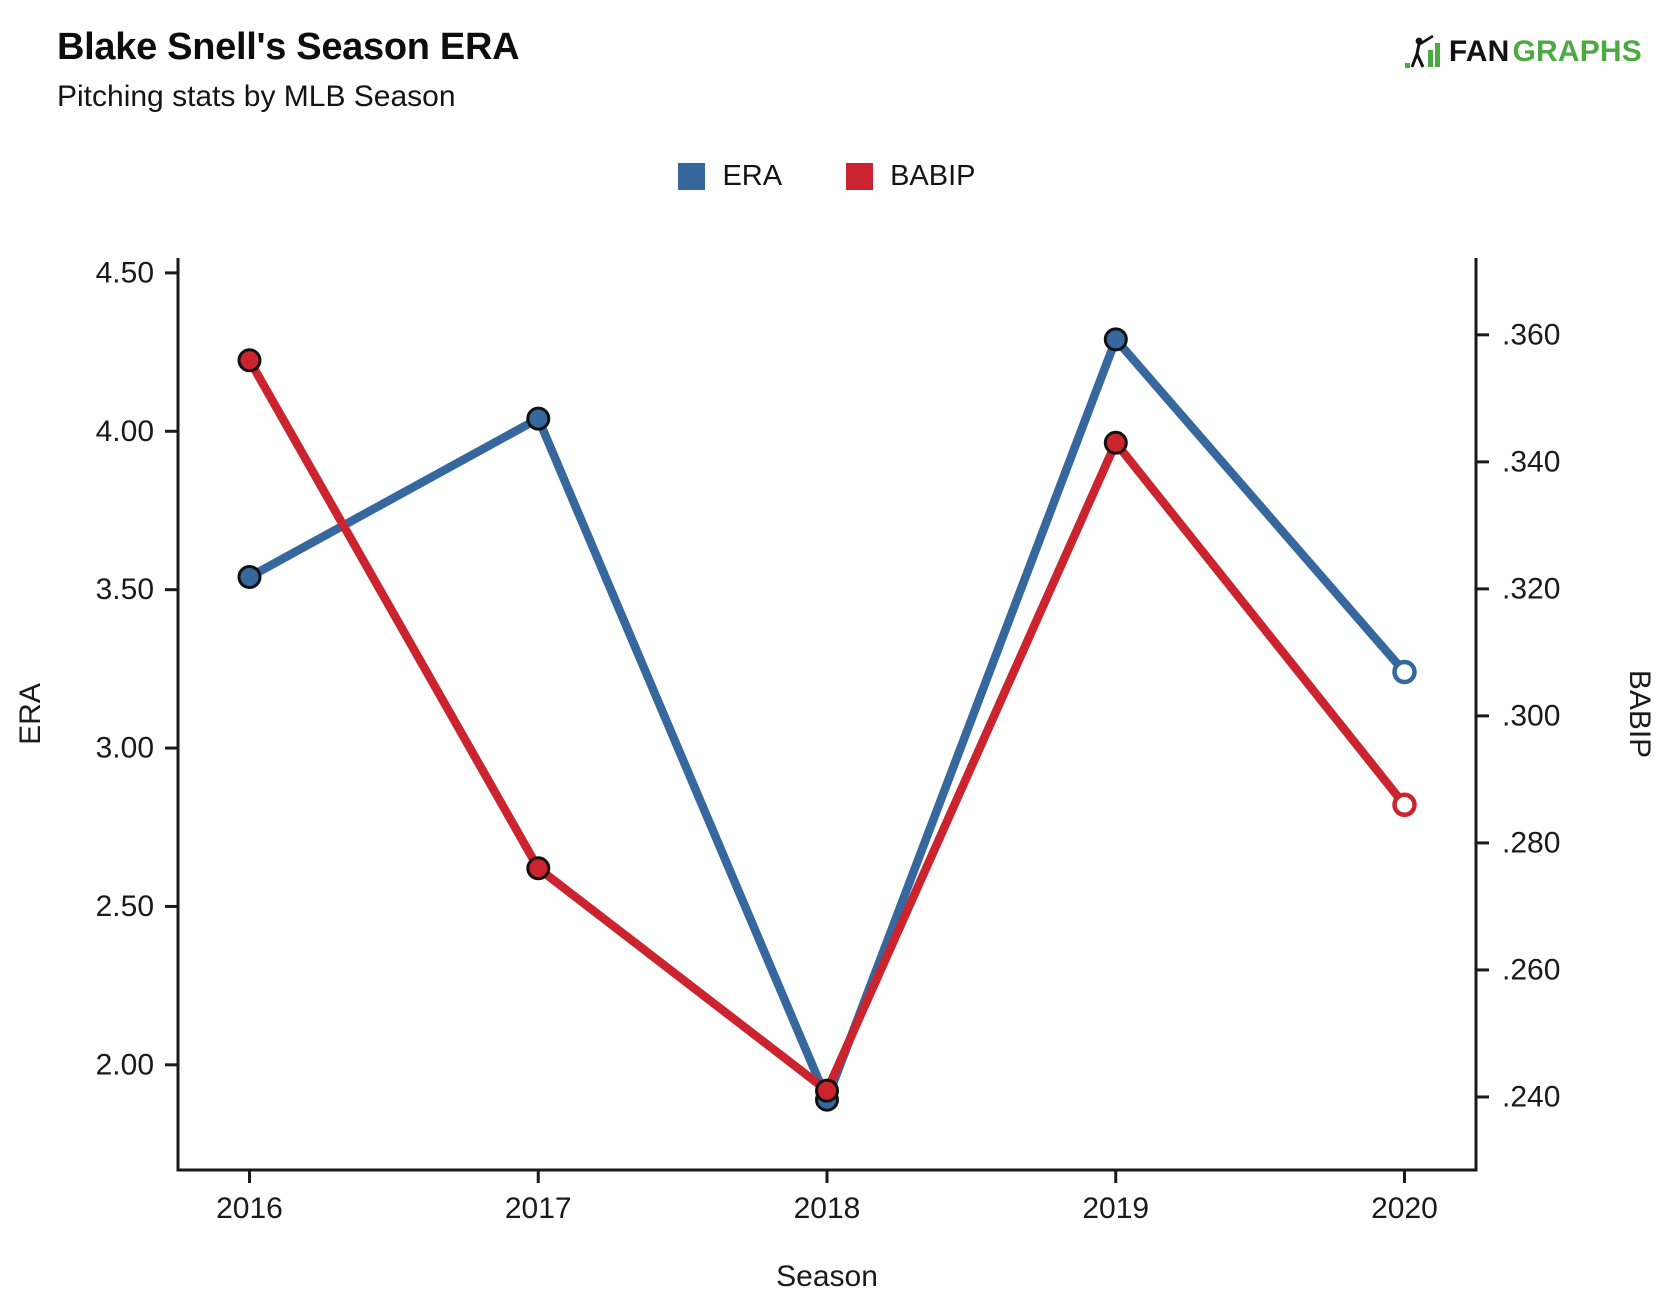  I want to click on babip-point-2018, so click(827, 1090).